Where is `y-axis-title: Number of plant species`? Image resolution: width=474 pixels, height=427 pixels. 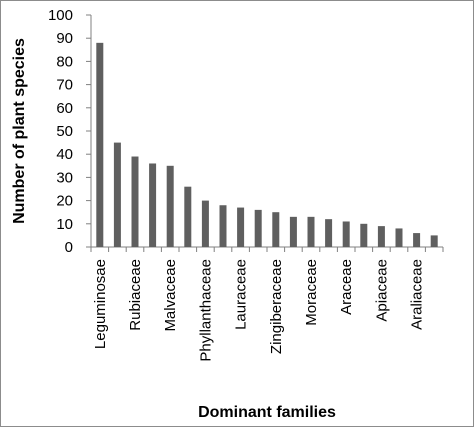
y-axis-title: Number of plant species is located at coordinates (19, 131).